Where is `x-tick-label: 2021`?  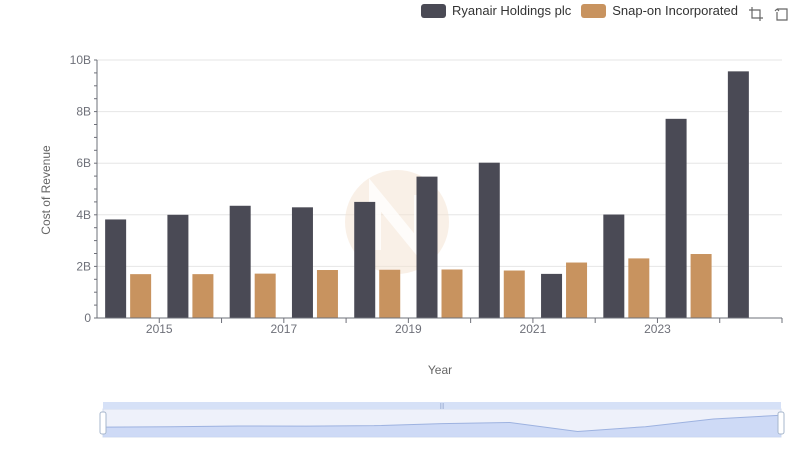
x-tick-label: 2021 is located at coordinates (533, 329).